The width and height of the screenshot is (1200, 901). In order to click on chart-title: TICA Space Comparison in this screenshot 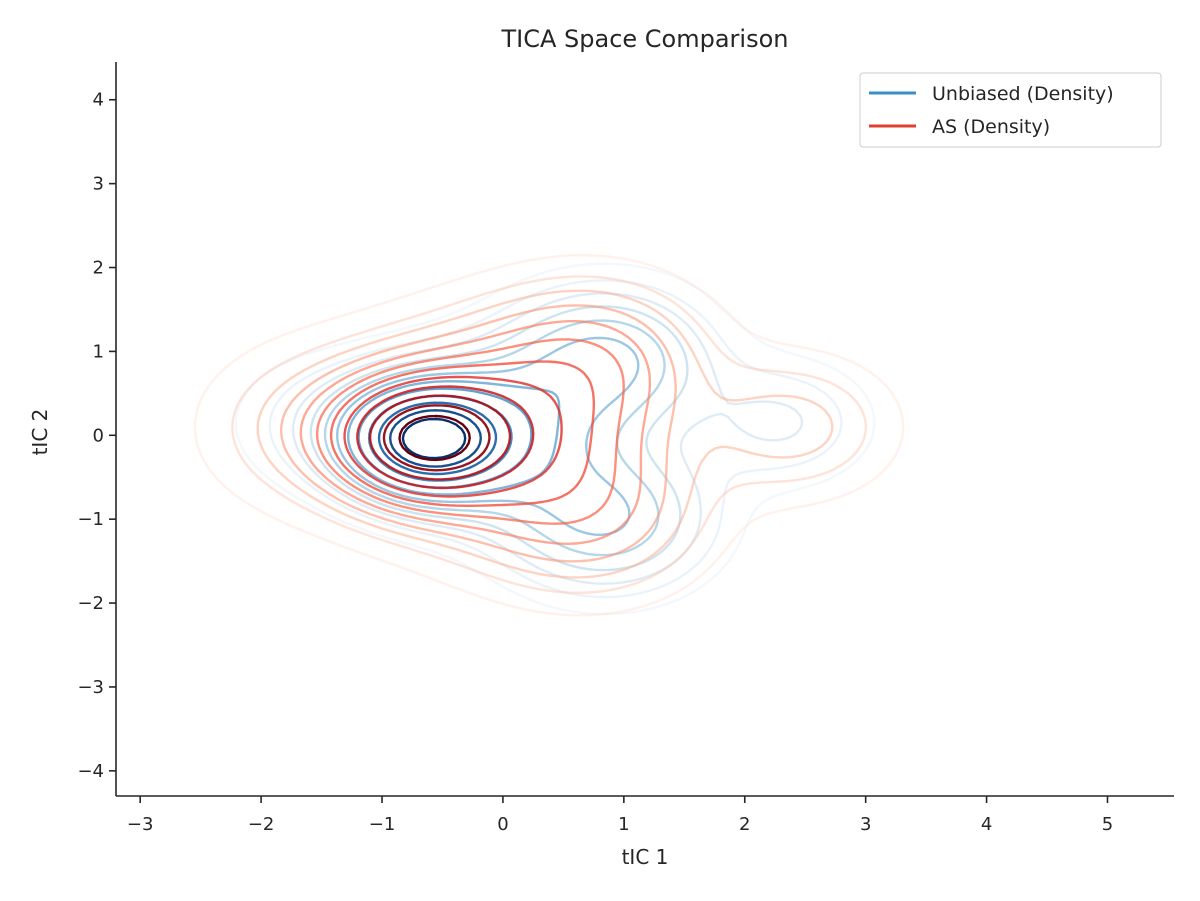, I will do `click(644, 39)`.